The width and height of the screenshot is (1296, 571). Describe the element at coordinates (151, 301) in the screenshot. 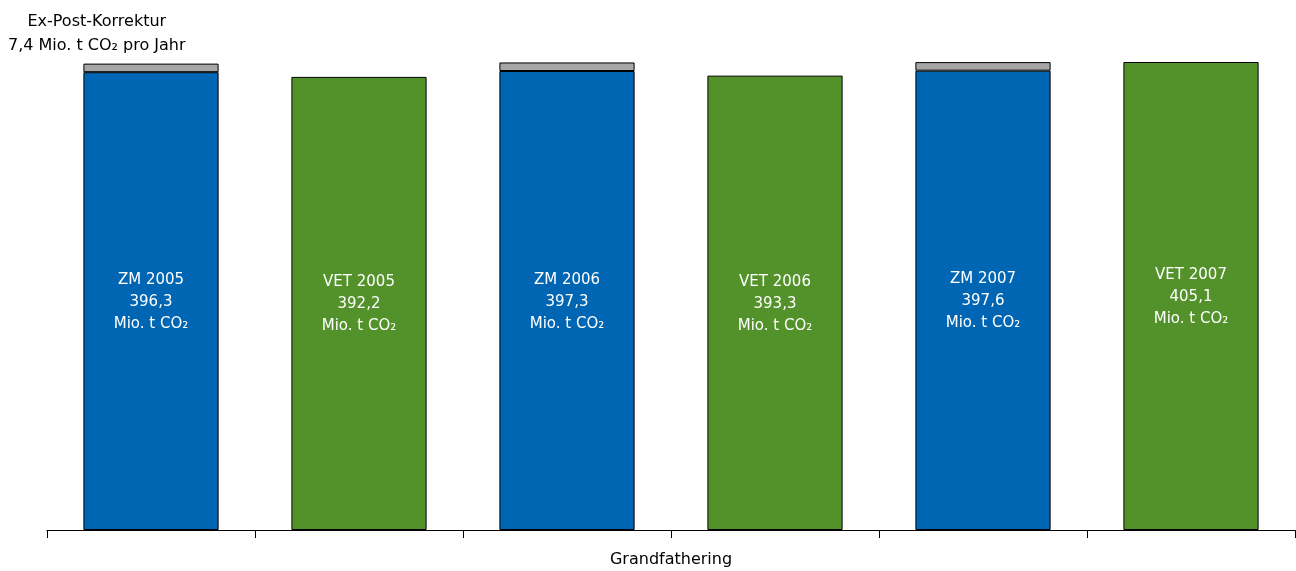

I see `data-label: ZM 2005 396,3 Mio. t CO₂` at that location.